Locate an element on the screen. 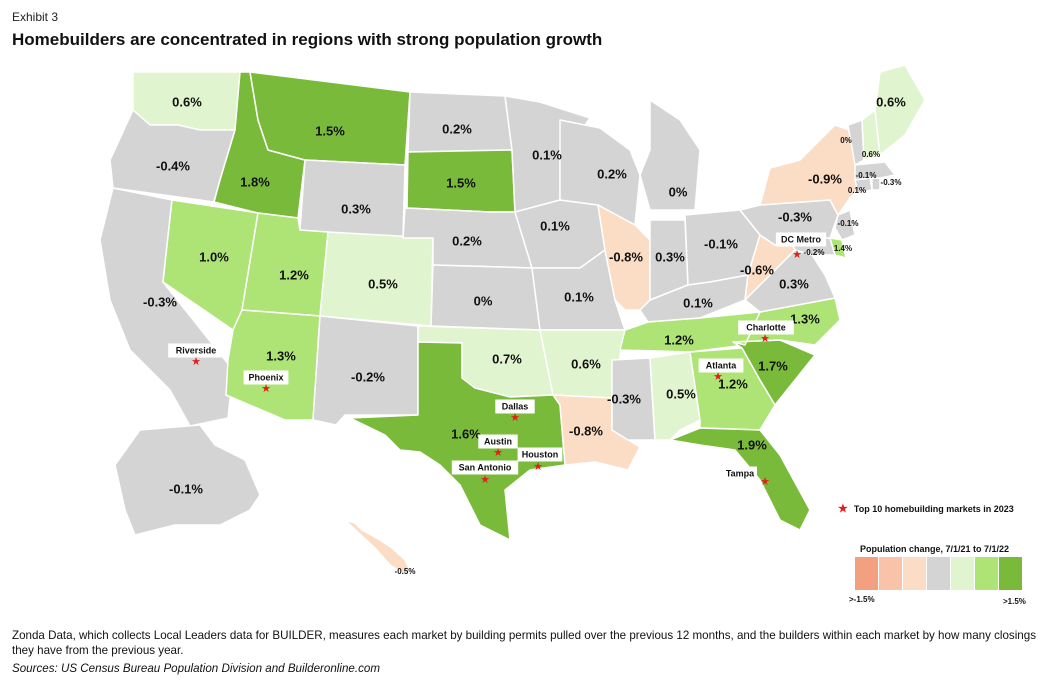 Image resolution: width=1049 pixels, height=680 pixels. state-ia is located at coordinates (560, 234).